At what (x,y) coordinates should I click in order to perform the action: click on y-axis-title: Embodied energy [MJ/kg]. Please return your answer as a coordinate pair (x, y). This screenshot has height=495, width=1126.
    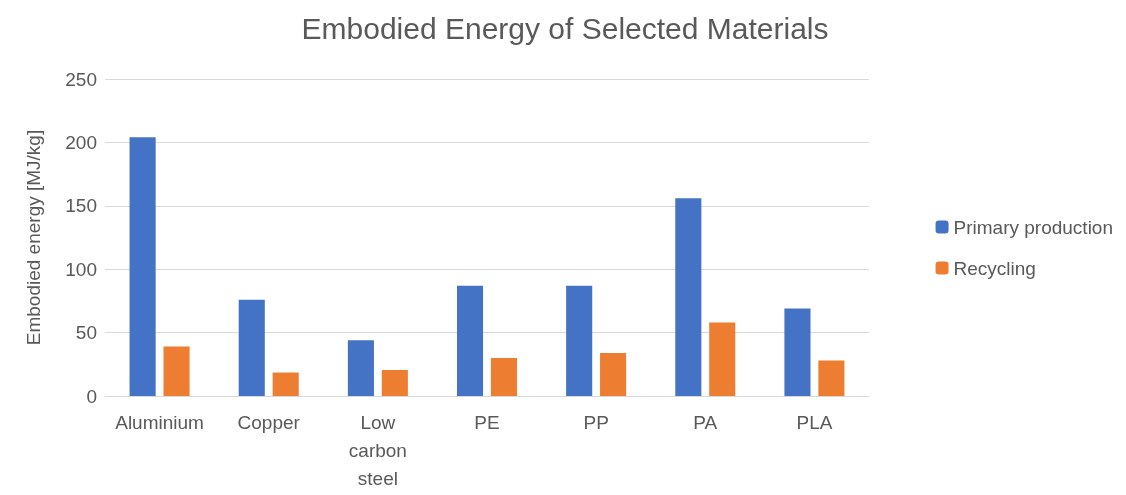
    Looking at the image, I should click on (33, 237).